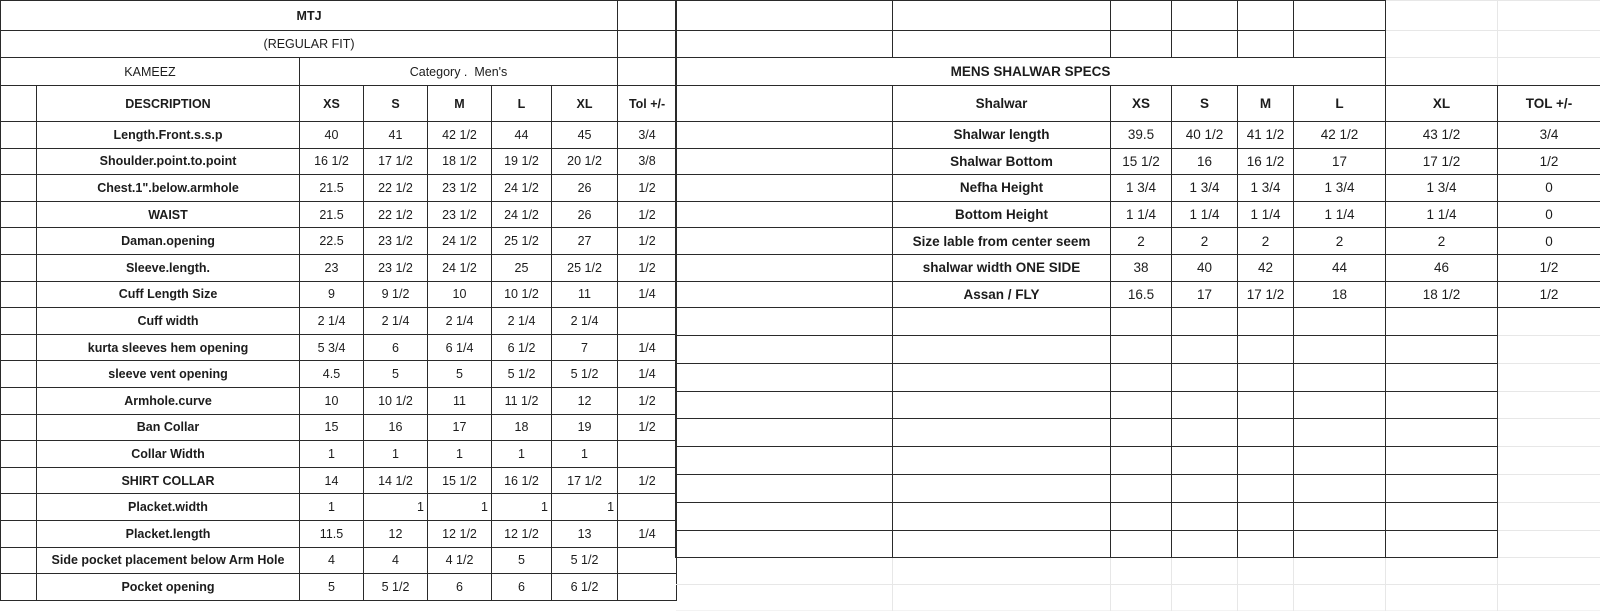 The image size is (1600, 611). I want to click on category-cell: Category . Men's, so click(458, 71).